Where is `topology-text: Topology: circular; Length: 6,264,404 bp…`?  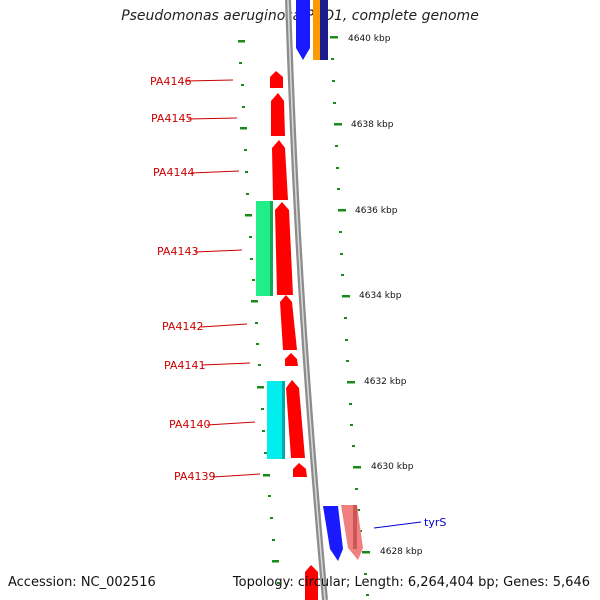 topology-text: Topology: circular; Length: 6,264,404 bp… is located at coordinates (411, 582).